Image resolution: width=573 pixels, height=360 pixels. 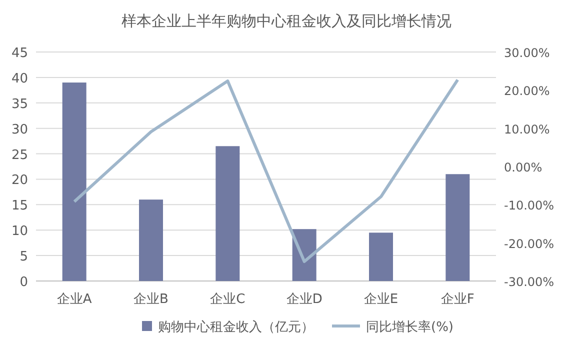 I want to click on ytick: 10, so click(x=19, y=232).